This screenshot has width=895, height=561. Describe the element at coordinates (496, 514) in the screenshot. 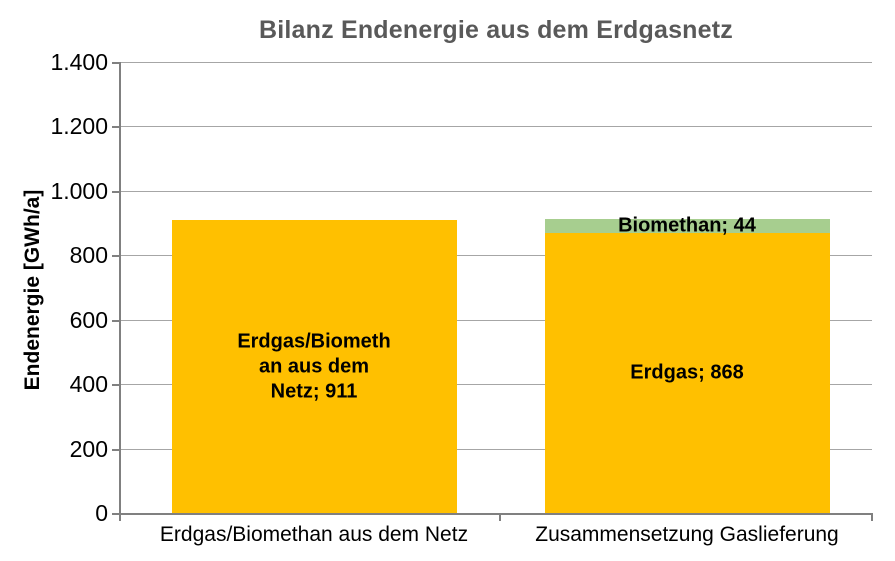

I see `x-axis-line` at that location.